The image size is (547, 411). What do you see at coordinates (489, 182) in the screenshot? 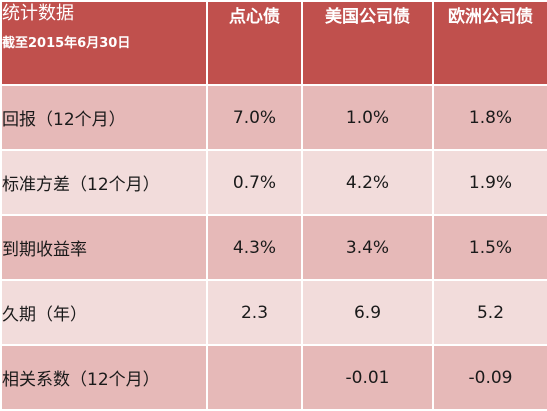
I see `table-cell: 1.9%` at bounding box center [489, 182].